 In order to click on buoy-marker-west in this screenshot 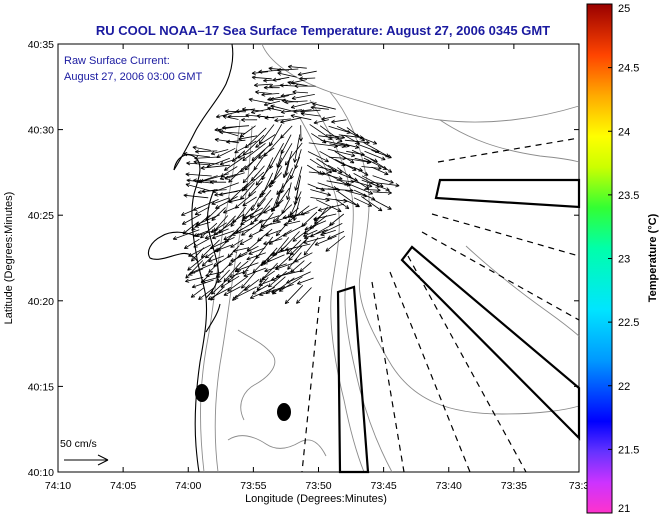, I will do `click(202, 393)`.